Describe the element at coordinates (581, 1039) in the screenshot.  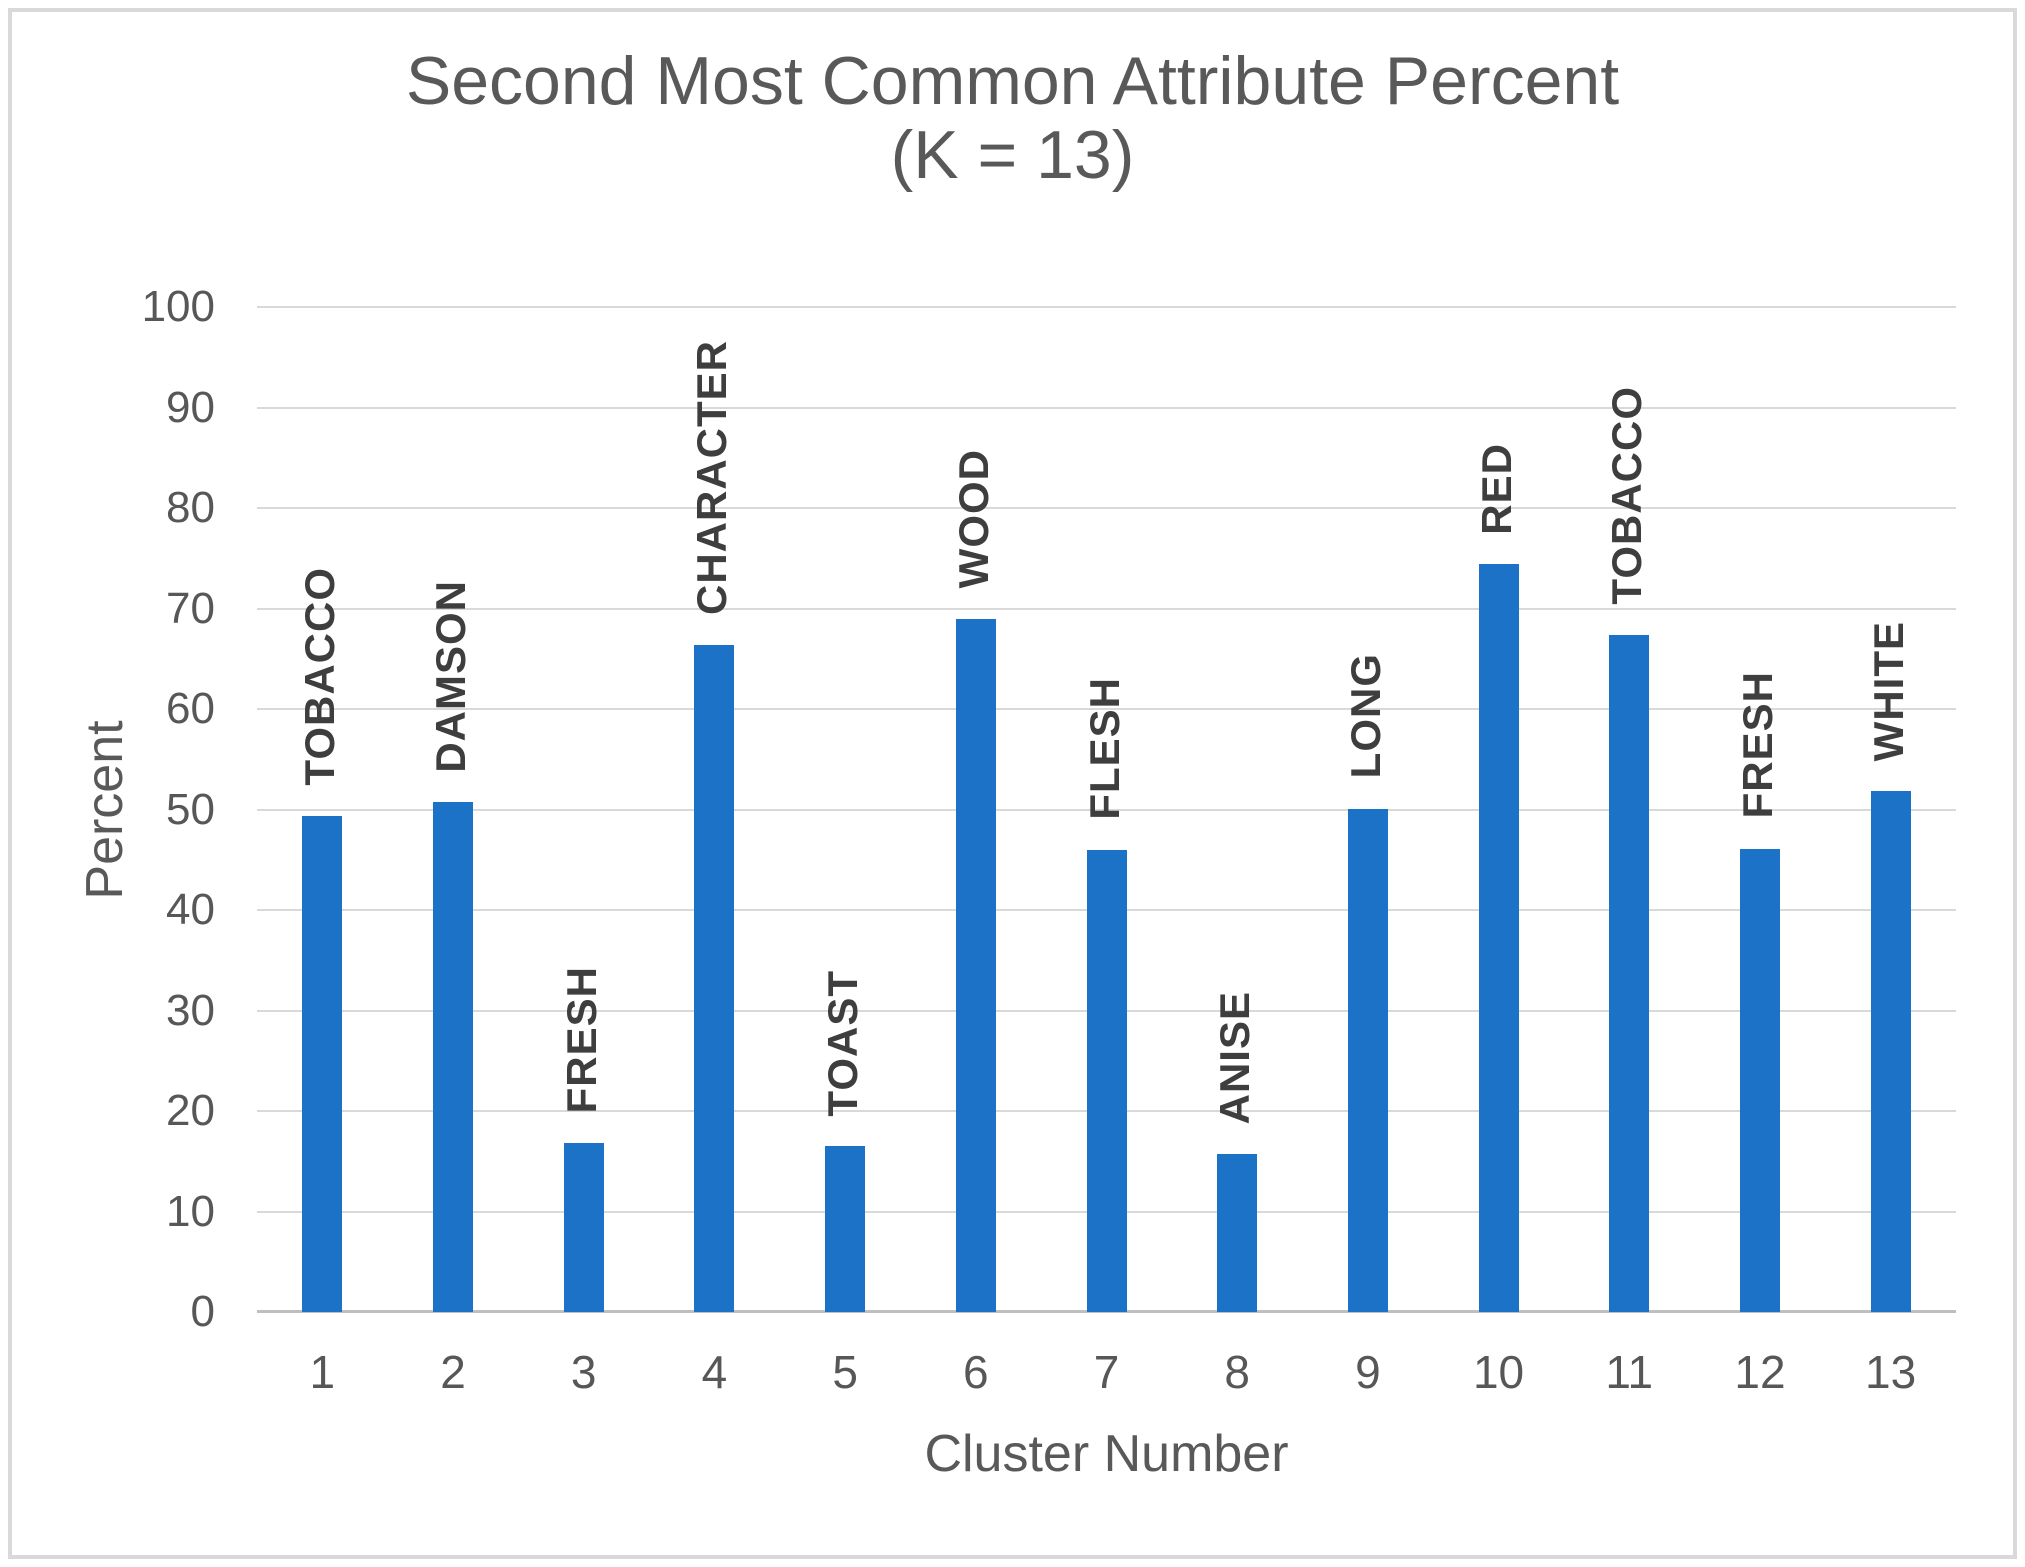
I see `bar-data-label-3: FRESH` at that location.